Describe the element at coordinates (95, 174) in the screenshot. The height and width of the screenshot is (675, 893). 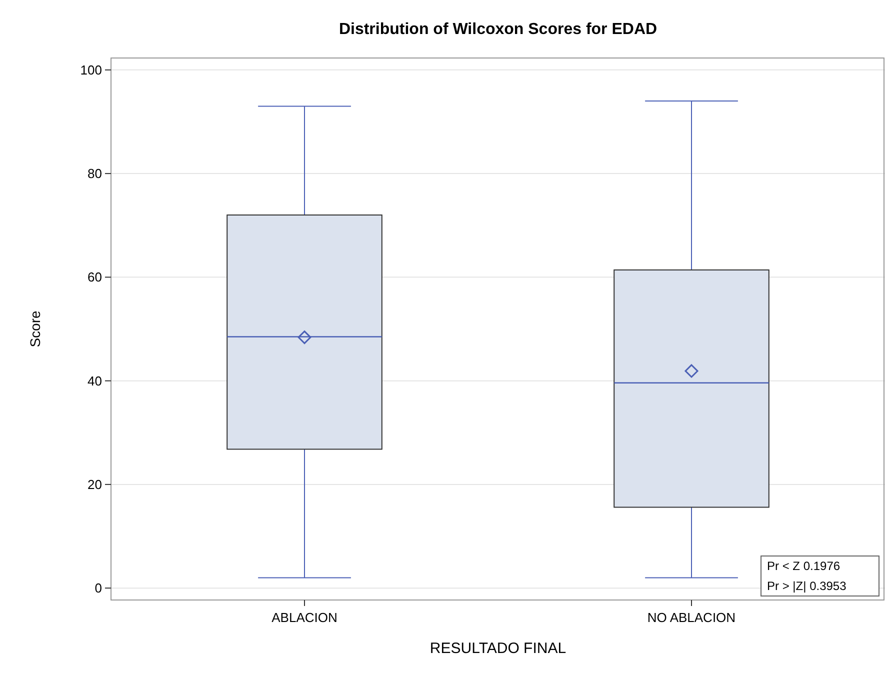
I see `y-tick-label: 80` at that location.